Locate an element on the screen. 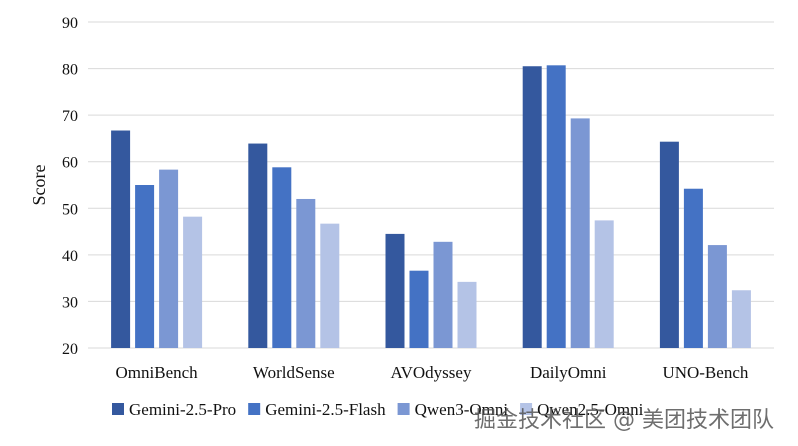 This screenshot has width=798, height=446. x-category-label: AVOdyssey is located at coordinates (431, 372).